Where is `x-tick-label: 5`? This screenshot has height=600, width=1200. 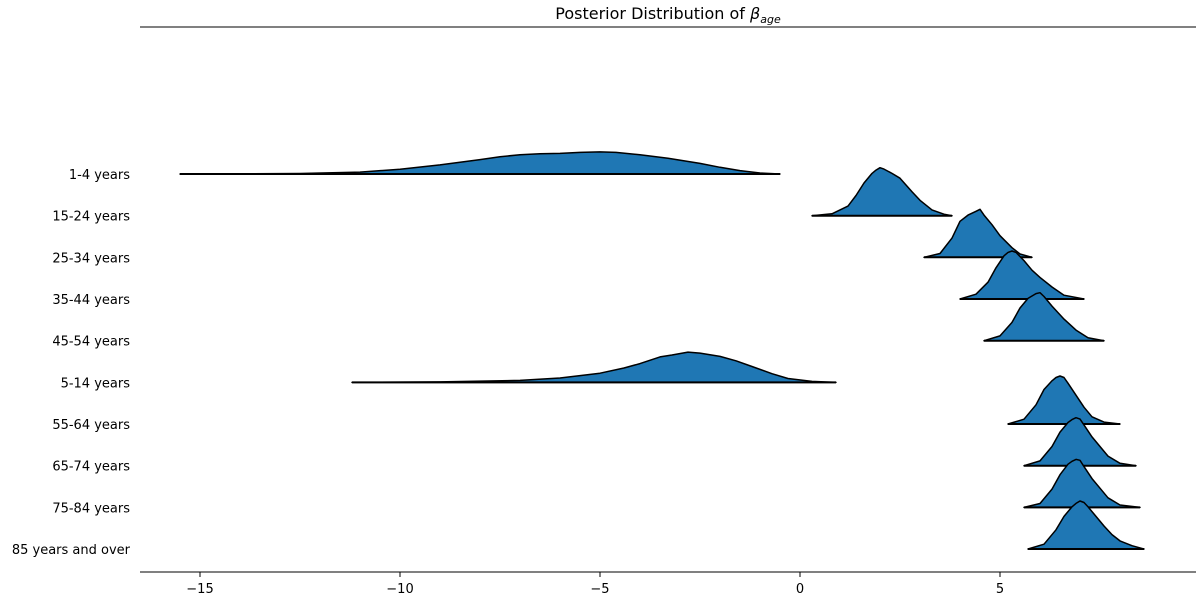 x-tick-label: 5 is located at coordinates (1000, 589).